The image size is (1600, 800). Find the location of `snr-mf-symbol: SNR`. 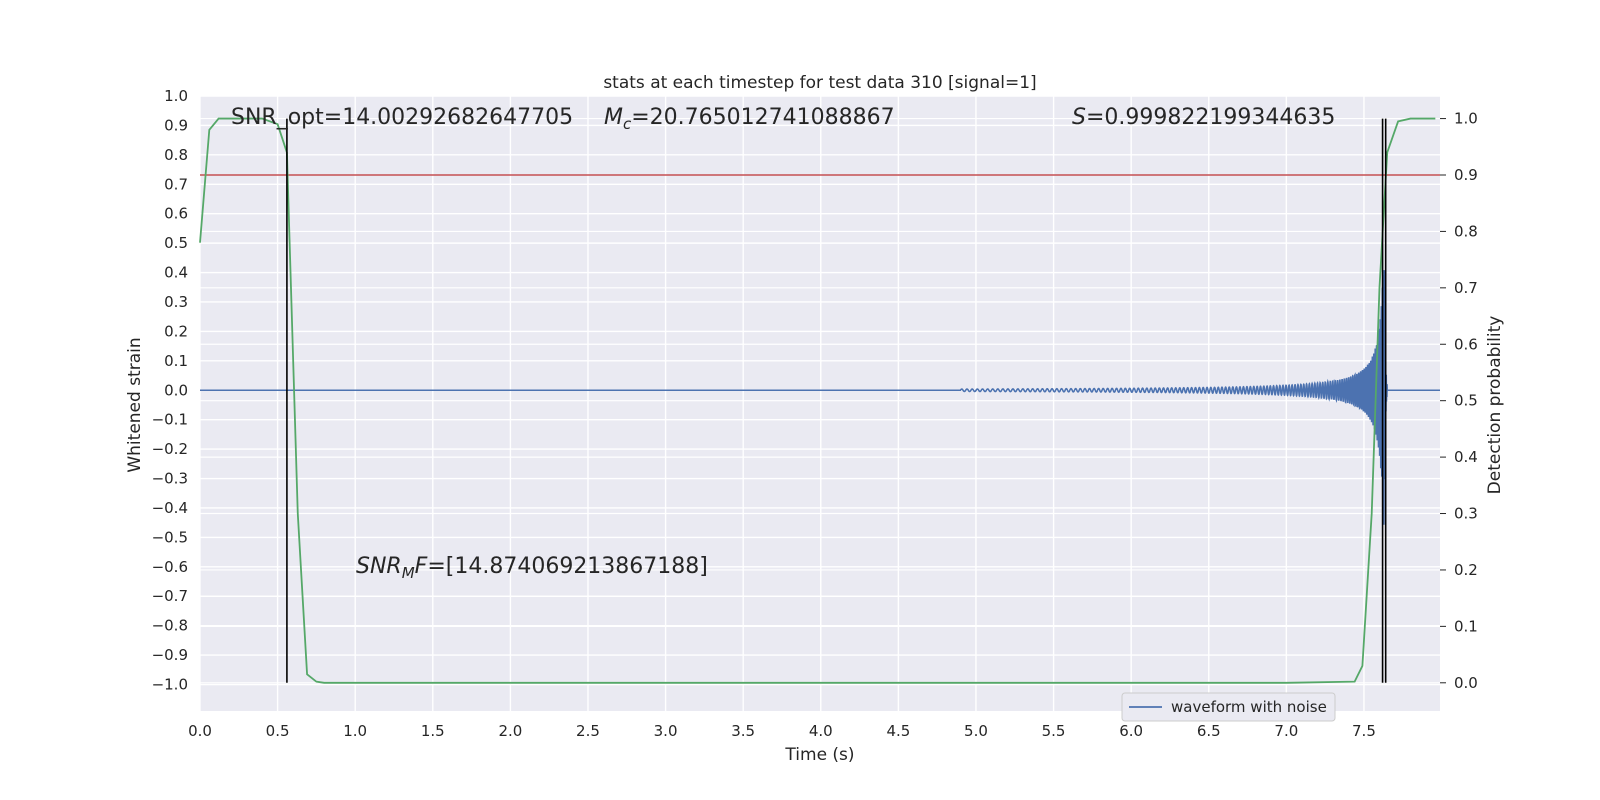

snr-mf-symbol: SNR is located at coordinates (379, 566).